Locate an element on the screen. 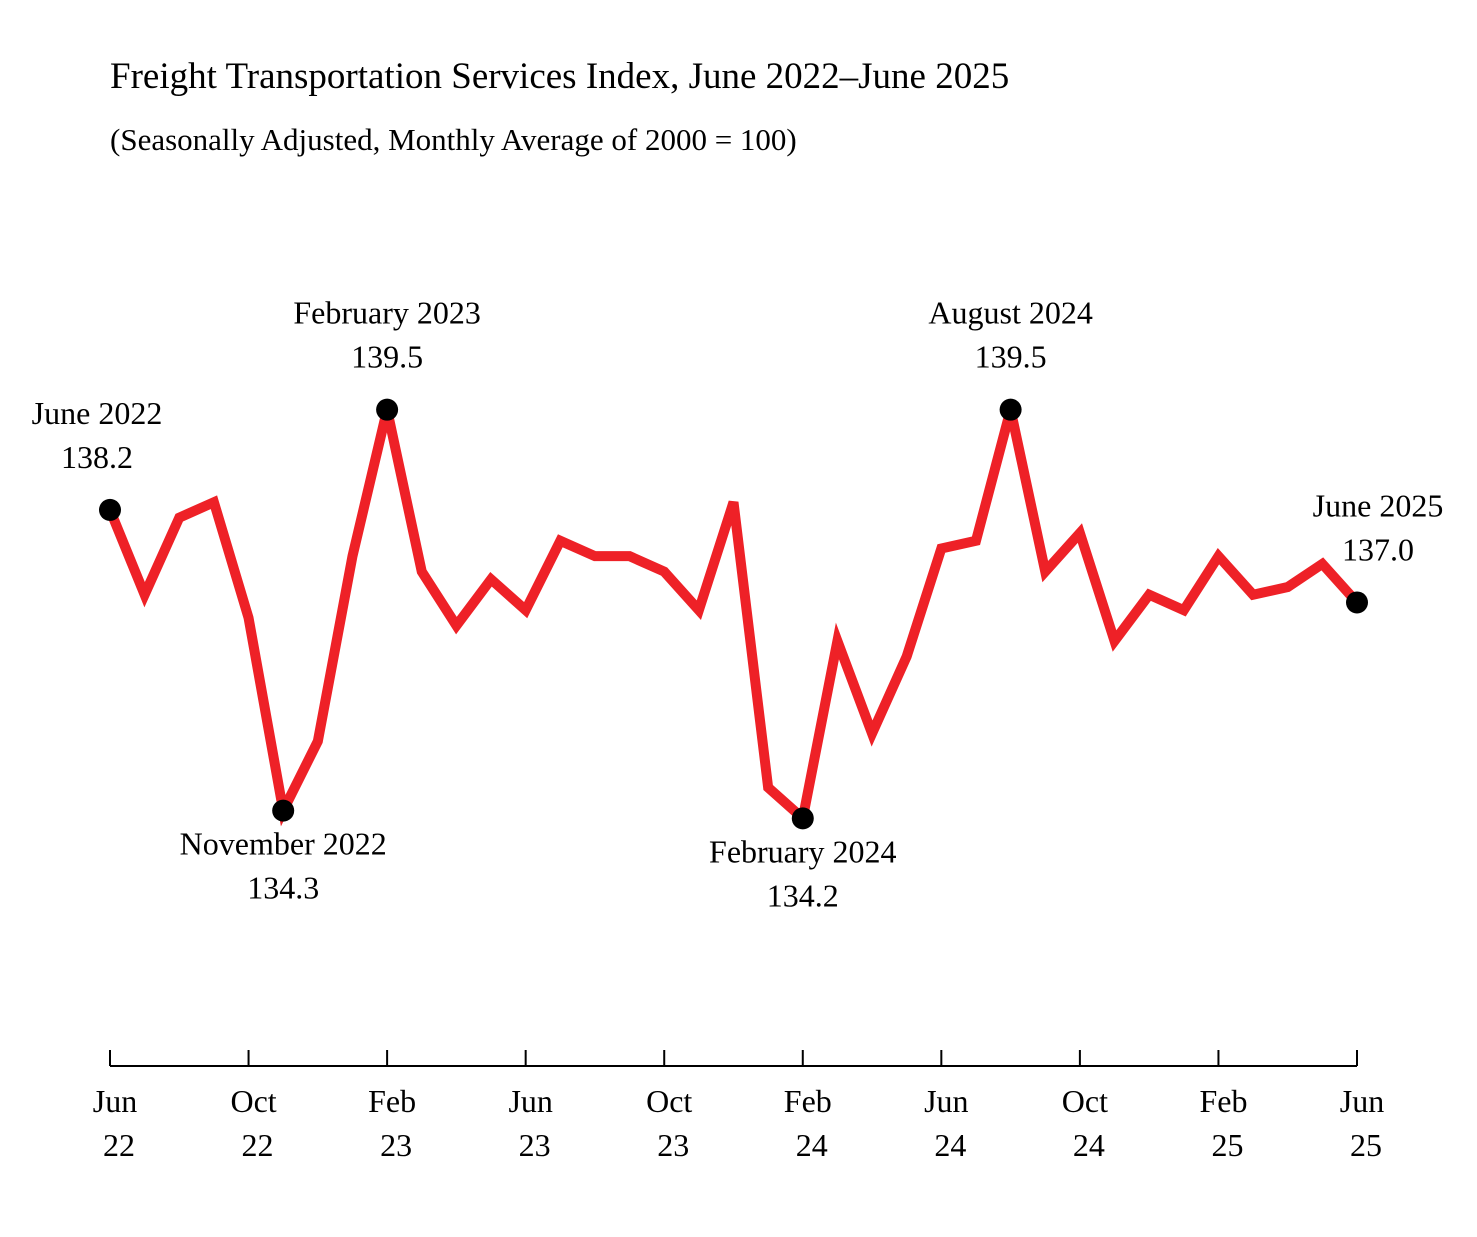  x-tick-label: Oct 22 is located at coordinates (253, 1123).